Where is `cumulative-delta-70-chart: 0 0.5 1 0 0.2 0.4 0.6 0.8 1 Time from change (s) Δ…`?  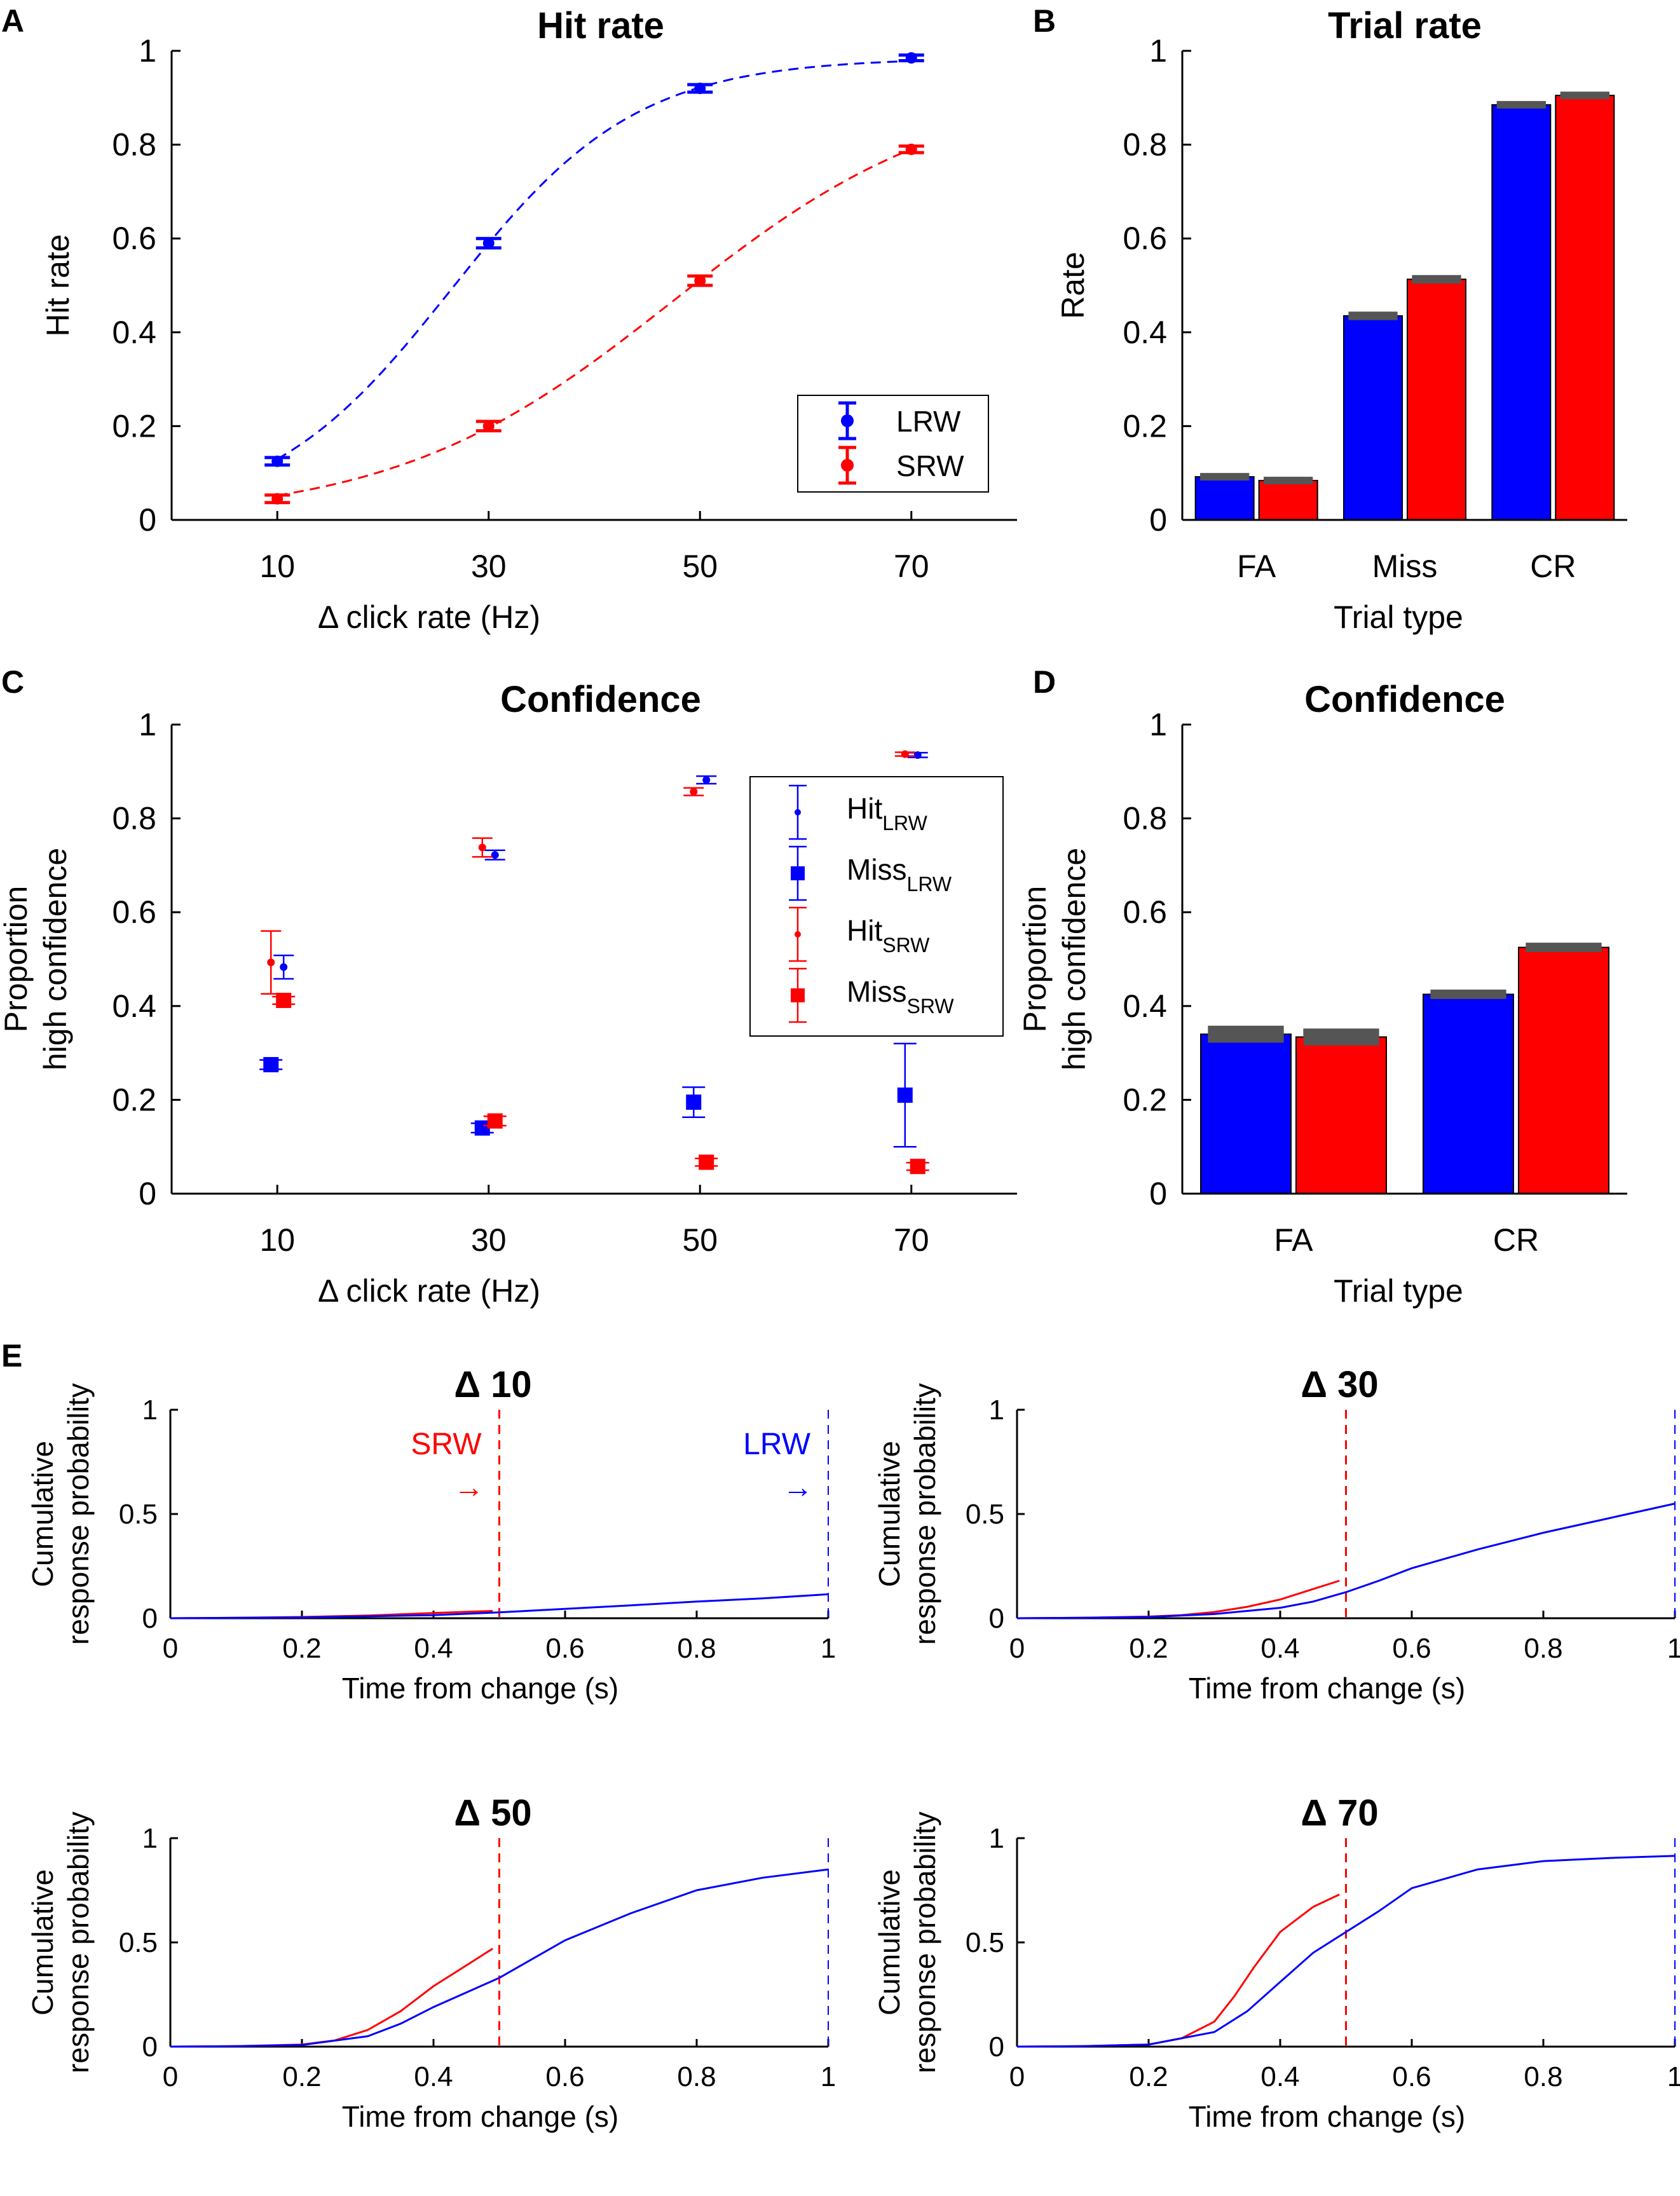
cumulative-delta-70-chart: 0 0.5 1 0 0.2 0.4 0.6 0.8 1 Time from change (s) Δ… is located at coordinates (1276, 1963).